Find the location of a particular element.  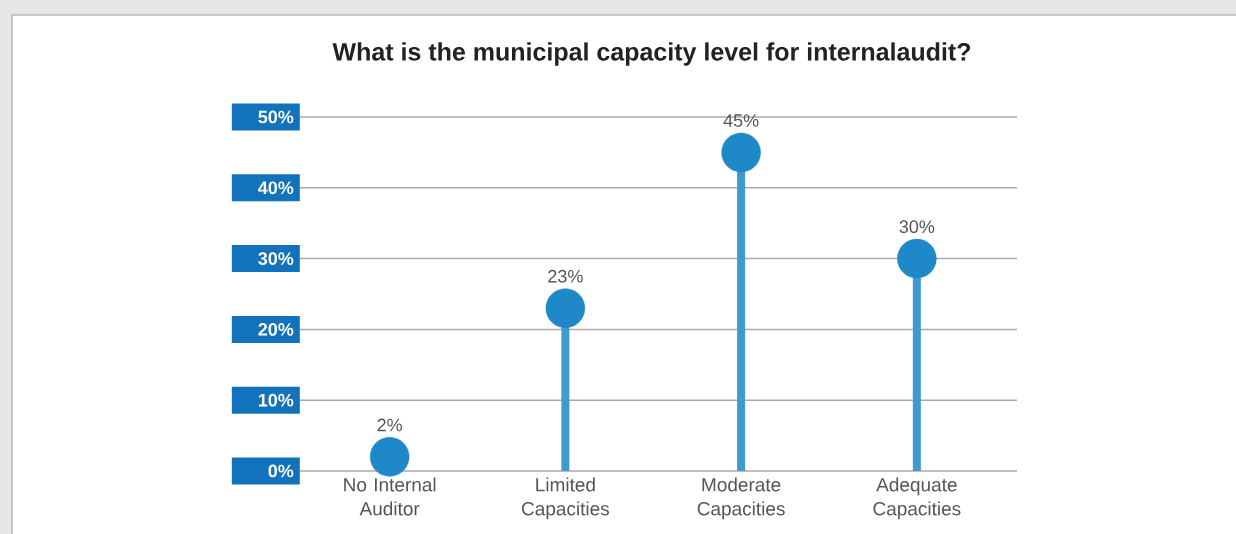

y-tick-label: 30% is located at coordinates (276, 258).